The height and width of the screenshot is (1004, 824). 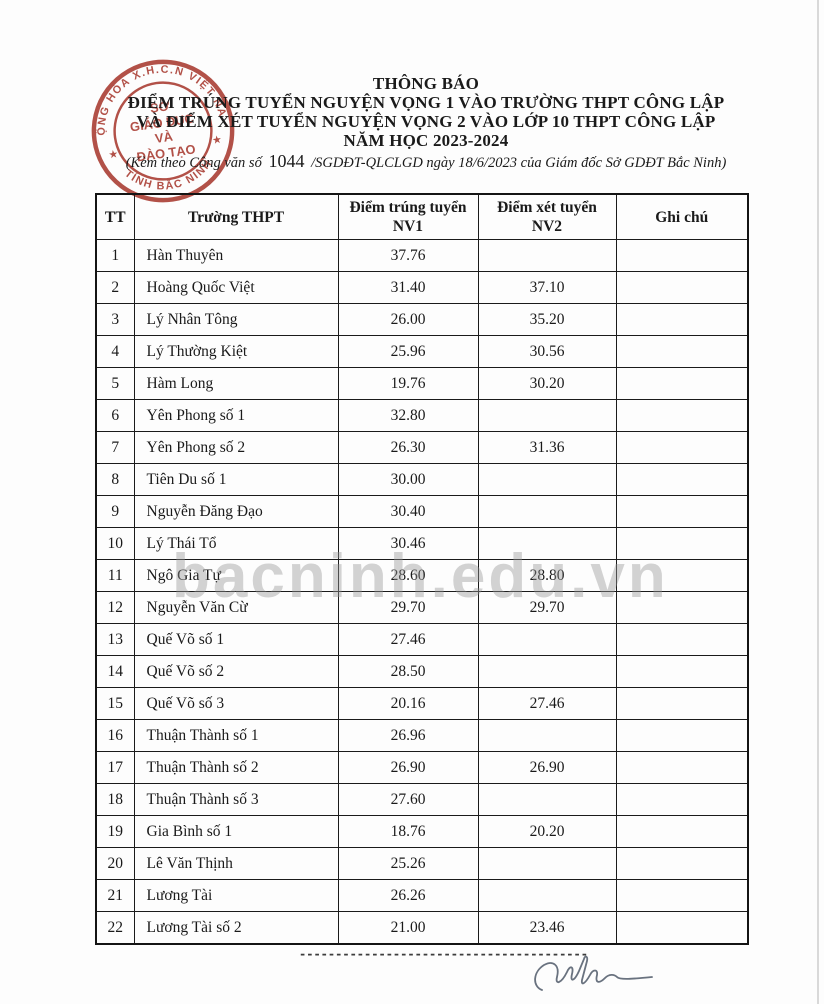 I want to click on stamp-inner-ring, so click(x=163, y=131).